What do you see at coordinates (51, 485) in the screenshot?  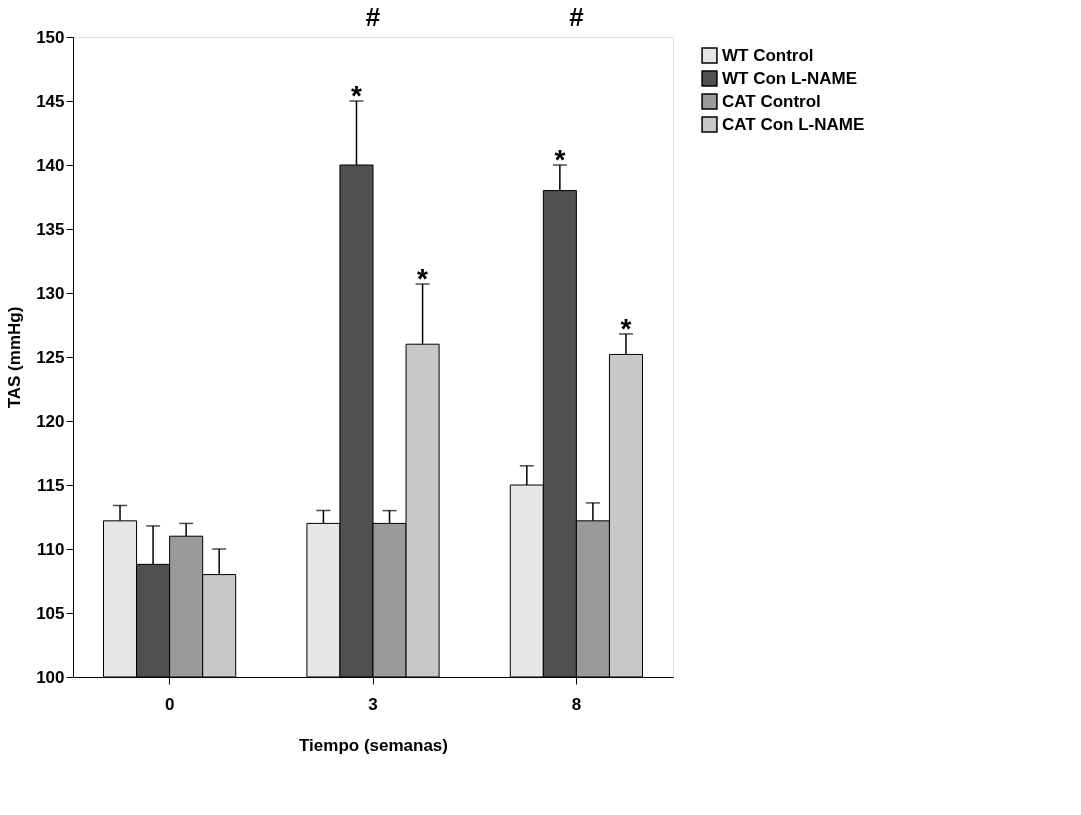 I see `y-tick-label: 115` at bounding box center [51, 485].